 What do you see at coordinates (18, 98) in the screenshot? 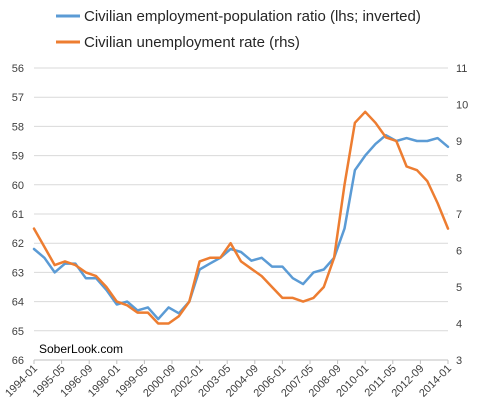
I see `left-tick-label: 57` at bounding box center [18, 98].